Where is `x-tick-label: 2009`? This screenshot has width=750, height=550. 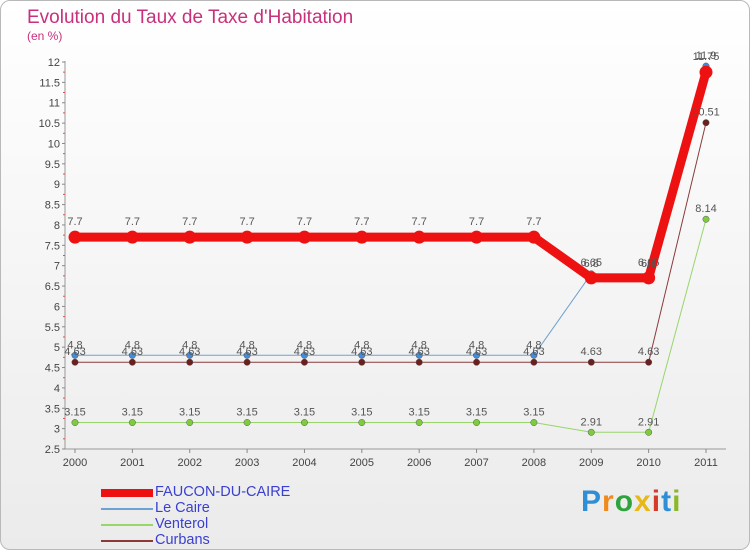
x-tick-label: 2009 is located at coordinates (591, 463).